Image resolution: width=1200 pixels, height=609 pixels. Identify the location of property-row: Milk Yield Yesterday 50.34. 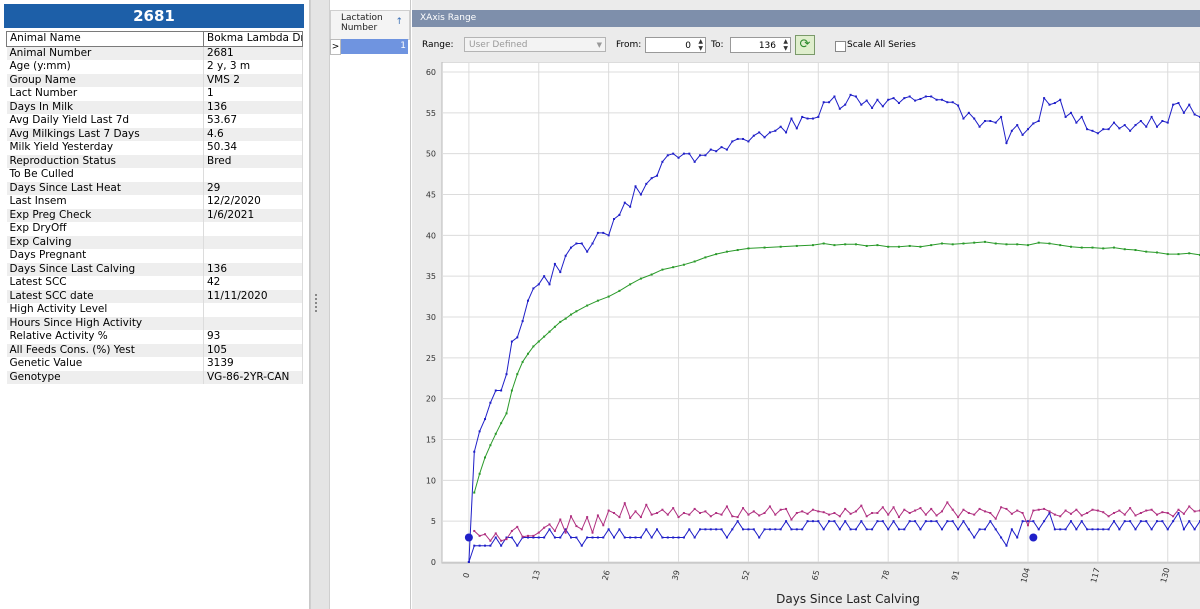
(154, 148).